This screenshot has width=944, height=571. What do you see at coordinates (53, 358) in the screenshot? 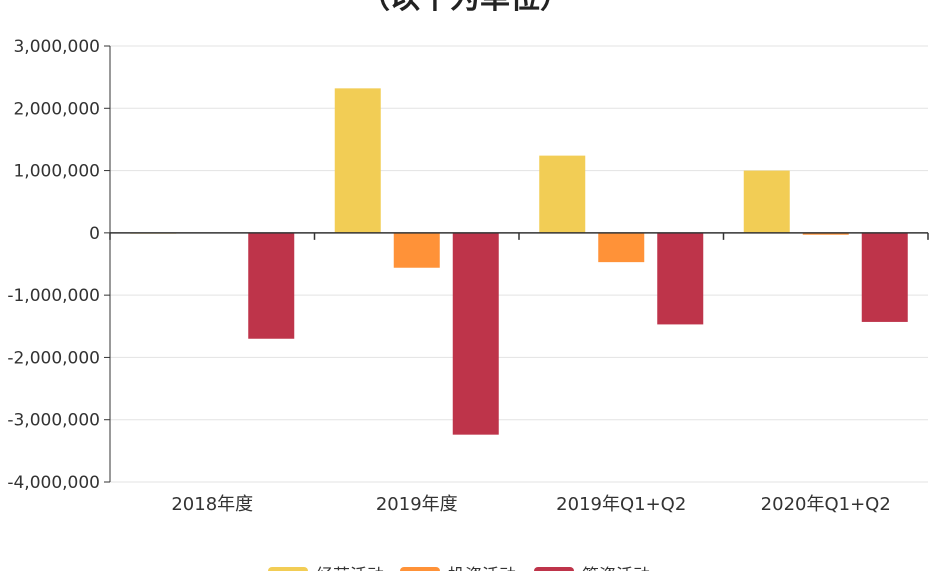
I see `y-tick-label: -2,000,000` at bounding box center [53, 358].